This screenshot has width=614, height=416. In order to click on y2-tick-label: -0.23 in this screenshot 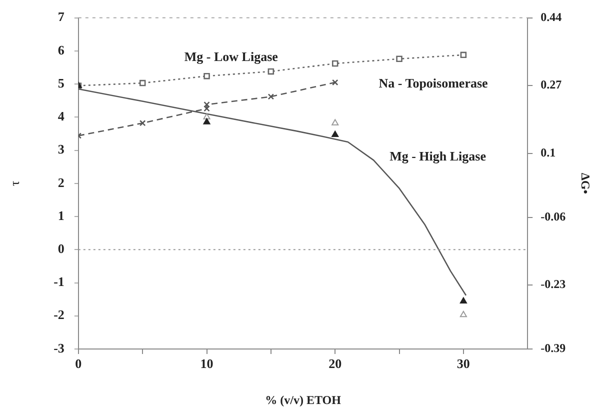, I will do `click(553, 284)`.